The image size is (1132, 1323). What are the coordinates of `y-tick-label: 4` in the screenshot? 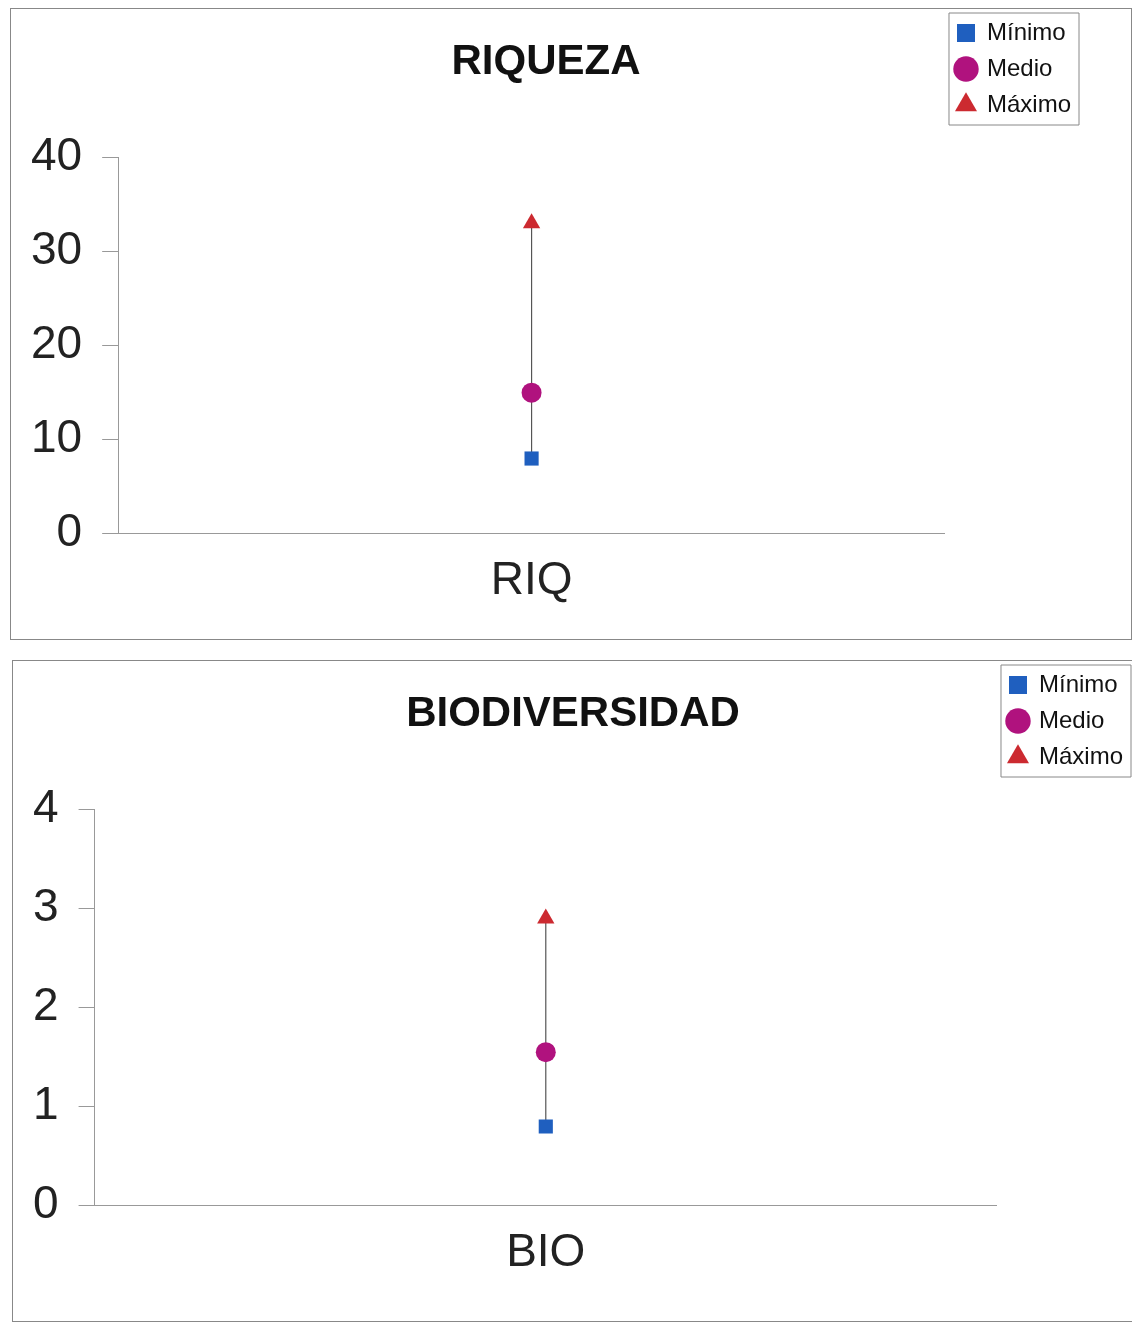 It's located at (45, 806).